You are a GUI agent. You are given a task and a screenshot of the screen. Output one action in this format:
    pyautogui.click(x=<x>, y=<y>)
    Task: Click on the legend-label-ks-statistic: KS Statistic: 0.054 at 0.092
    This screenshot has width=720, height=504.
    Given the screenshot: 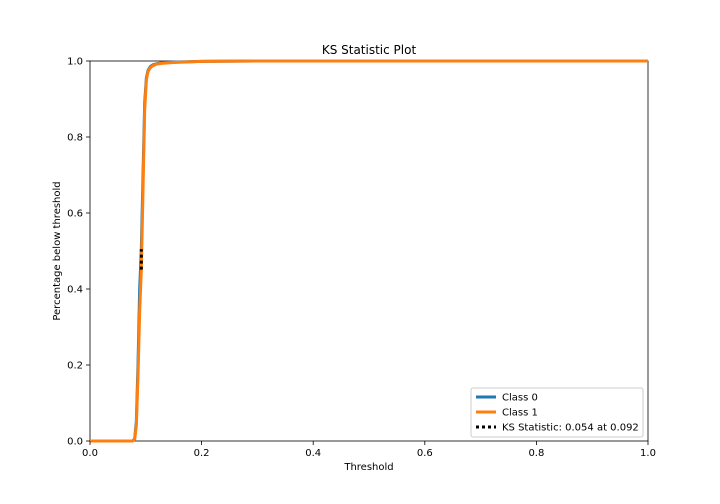 What is the action you would take?
    pyautogui.click(x=570, y=428)
    